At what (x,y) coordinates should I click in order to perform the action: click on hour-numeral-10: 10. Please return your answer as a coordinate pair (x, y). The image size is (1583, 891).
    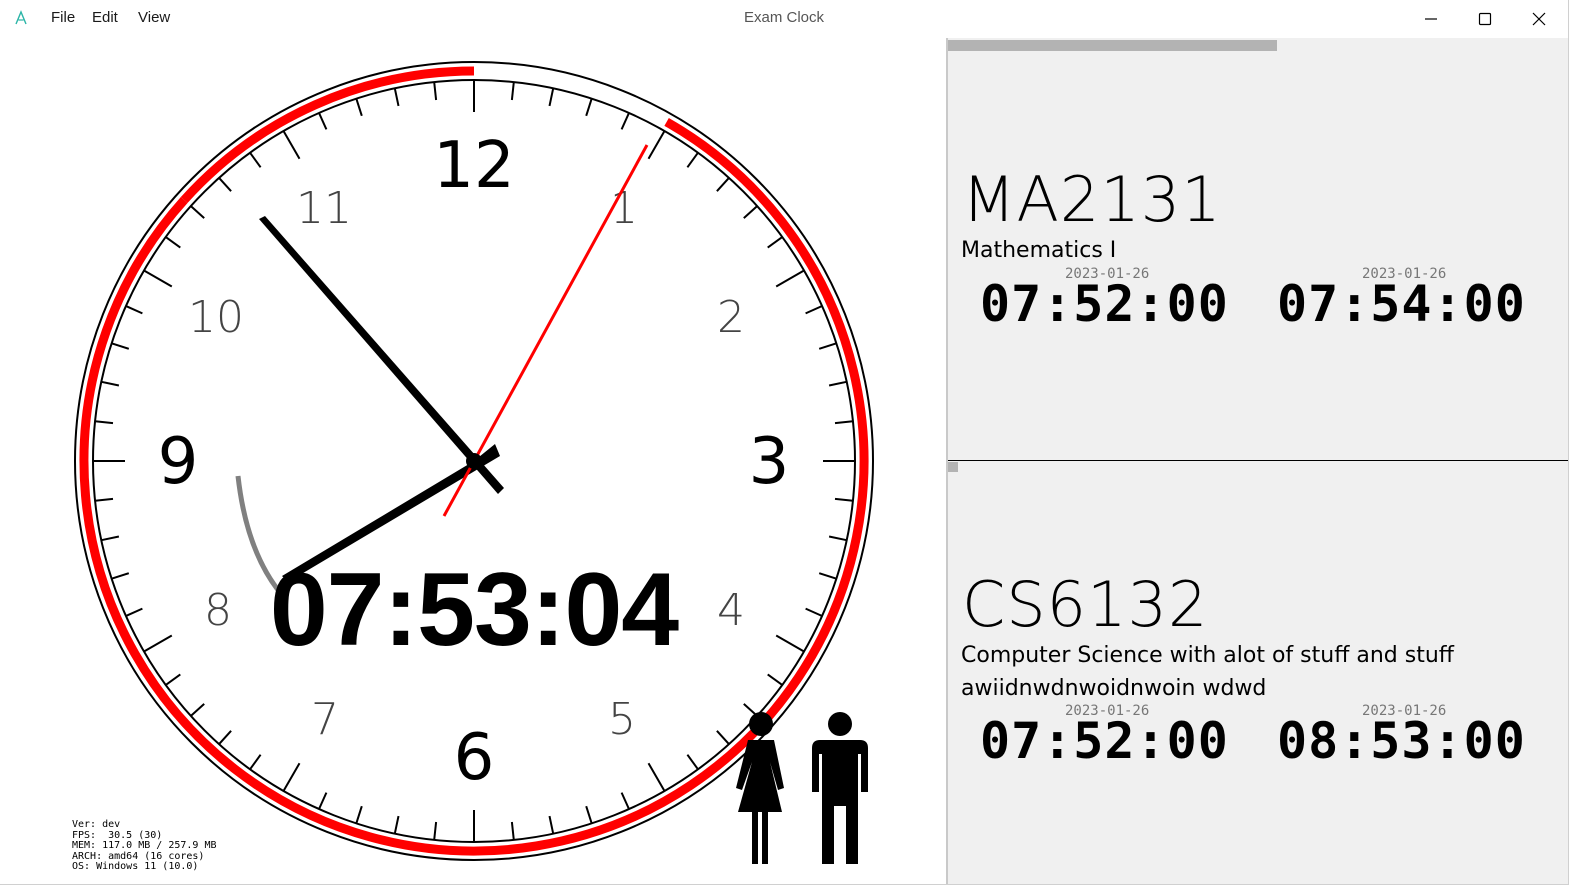
    Looking at the image, I should click on (216, 317).